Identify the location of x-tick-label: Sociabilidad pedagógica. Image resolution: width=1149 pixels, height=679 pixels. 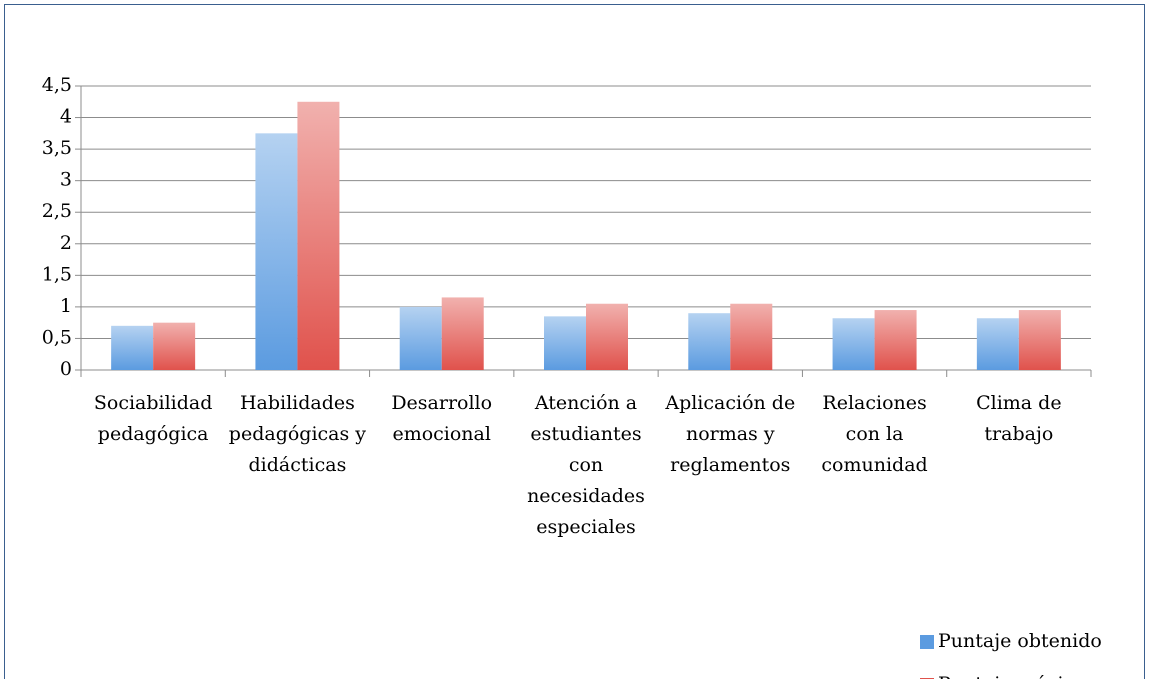
(153, 418).